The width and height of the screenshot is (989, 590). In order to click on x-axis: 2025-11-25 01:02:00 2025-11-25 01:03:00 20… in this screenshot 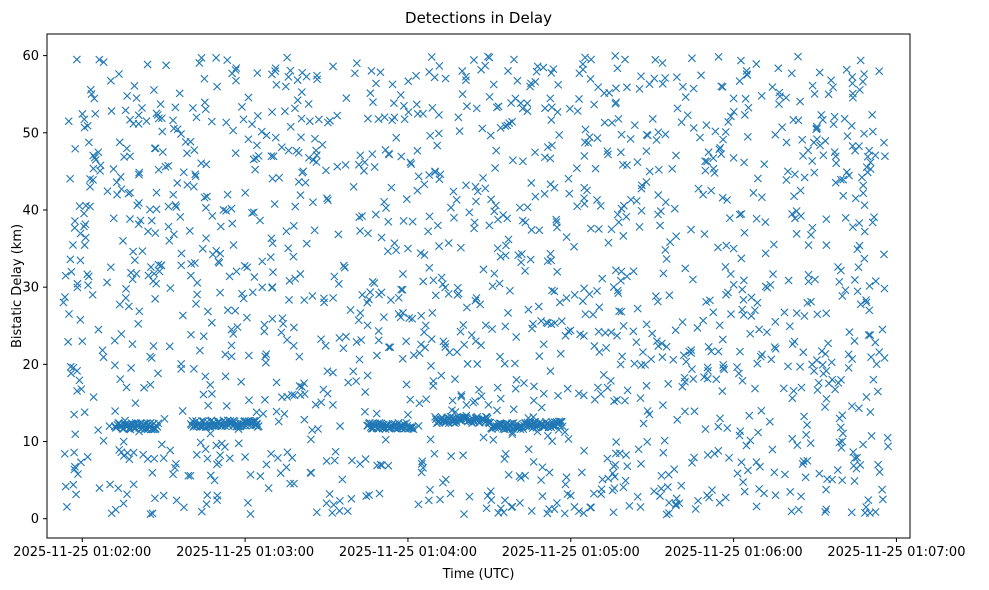, I will do `click(489, 549)`.